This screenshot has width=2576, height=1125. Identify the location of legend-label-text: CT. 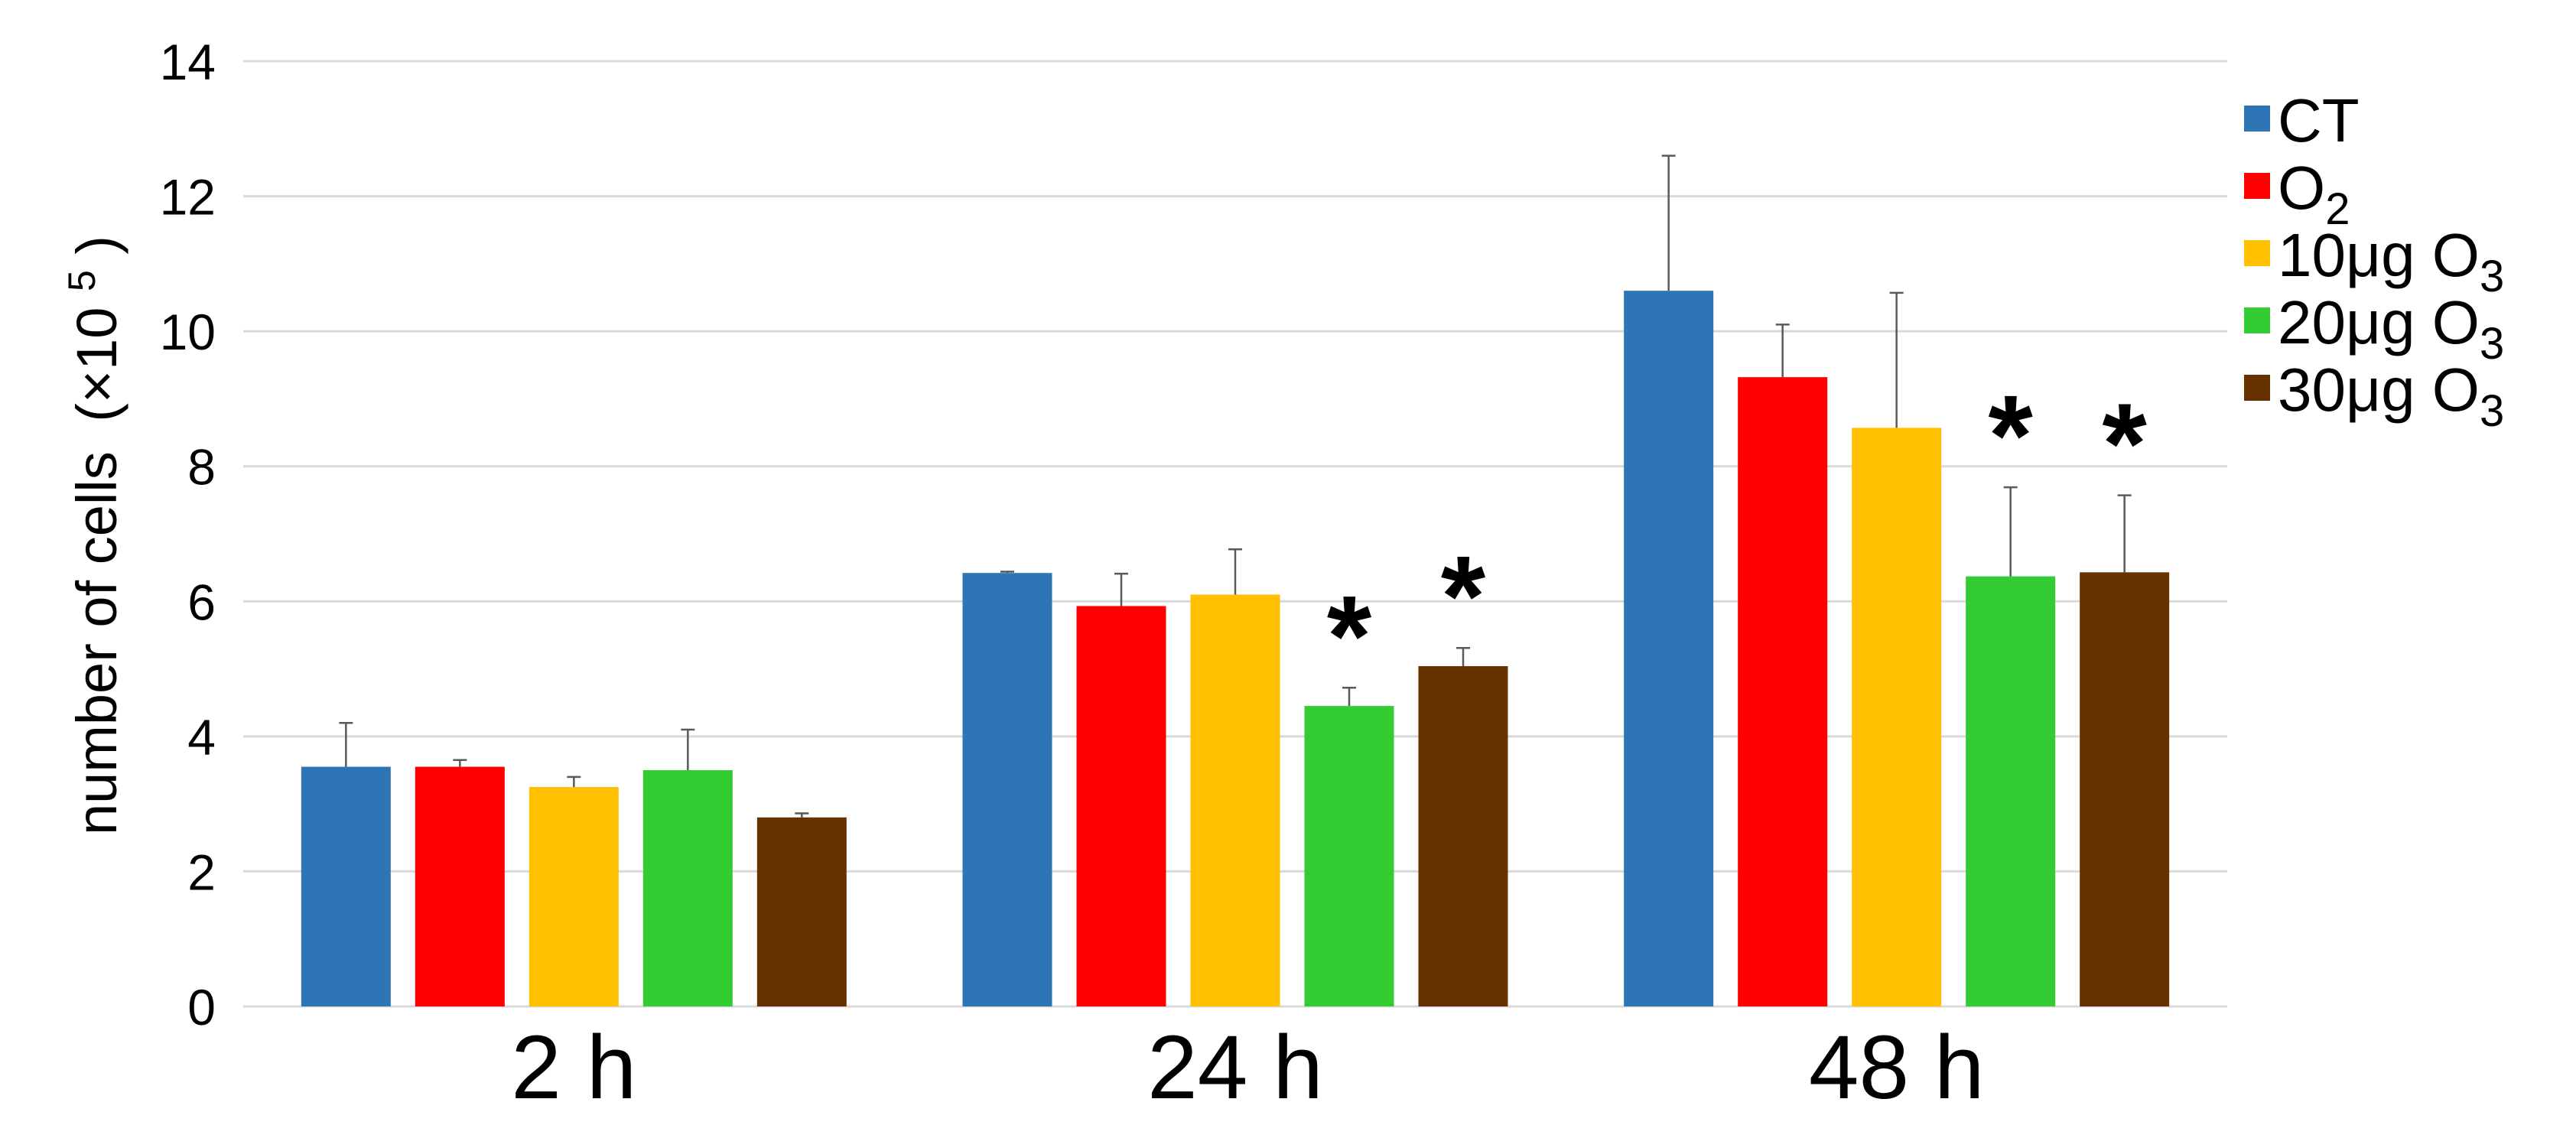
(2319, 120).